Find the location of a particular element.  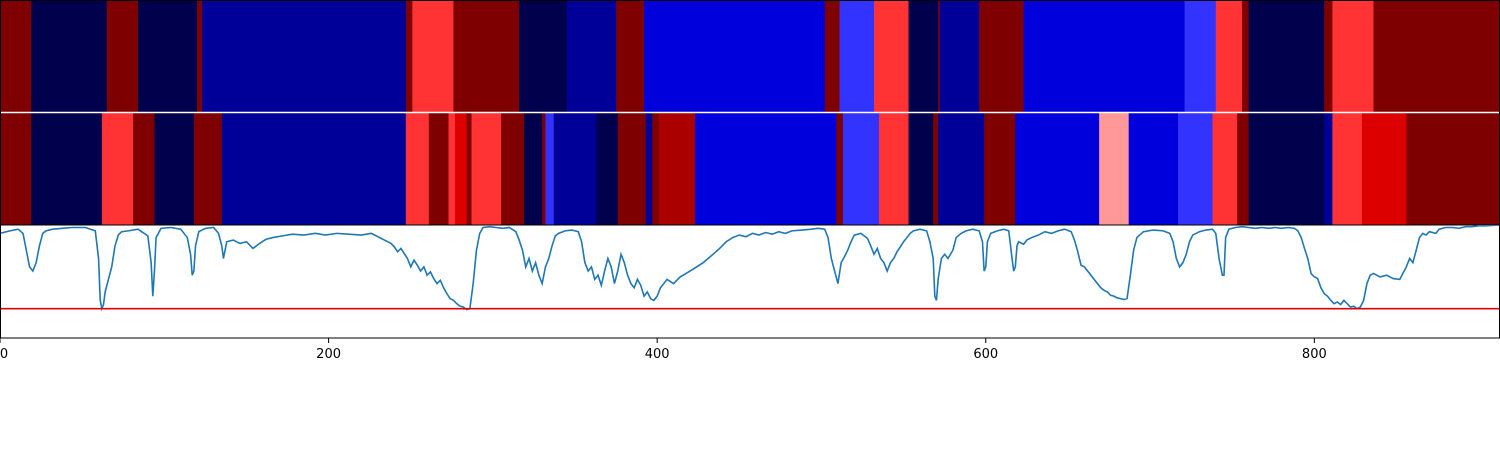

x-axis: 0 200 400 600 800 is located at coordinates (663, 350).